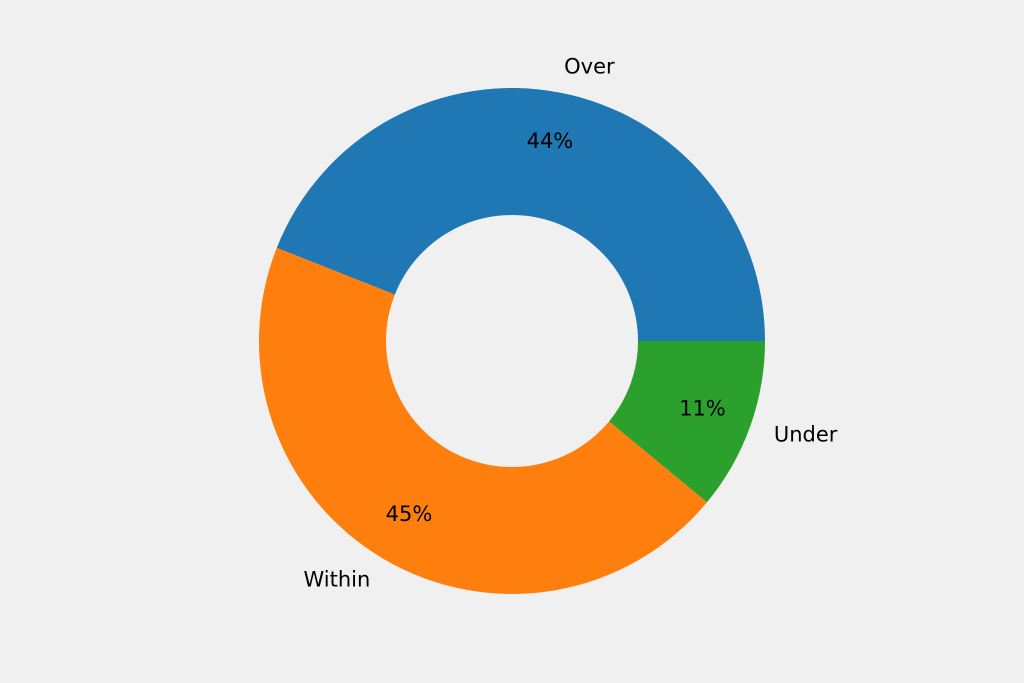 The height and width of the screenshot is (683, 1024). Describe the element at coordinates (806, 434) in the screenshot. I see `category-label: Under` at that location.